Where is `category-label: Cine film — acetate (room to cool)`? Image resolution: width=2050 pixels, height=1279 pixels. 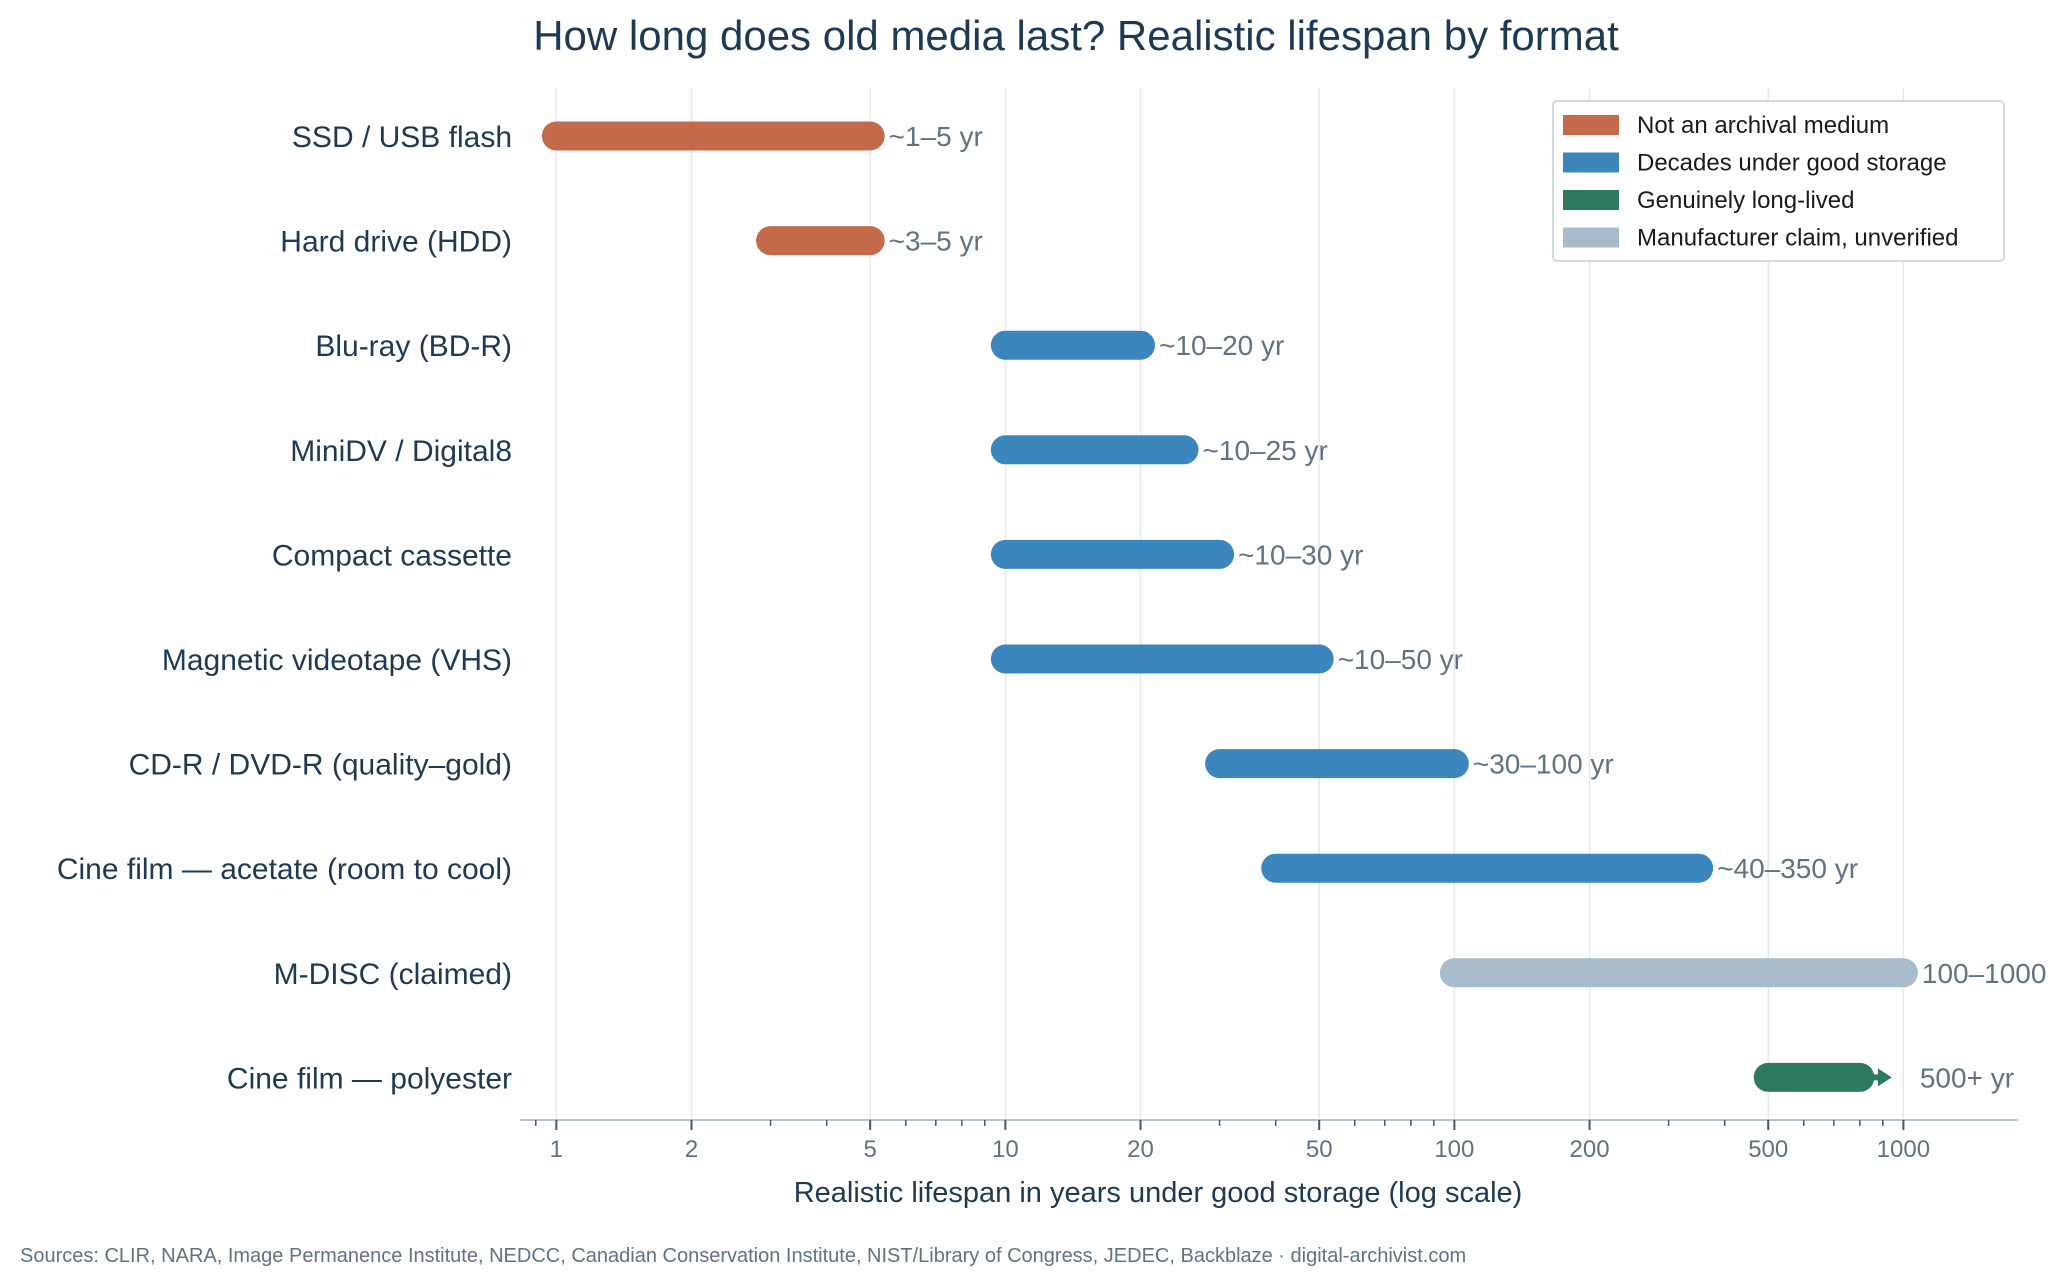
category-label: Cine film — acetate (room to cool) is located at coordinates (284, 869).